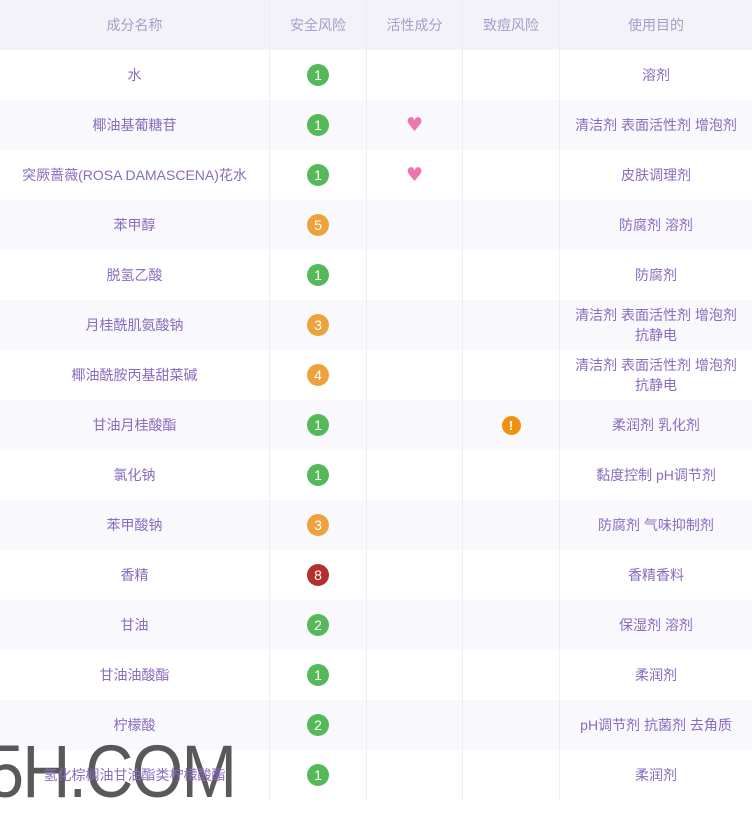  I want to click on ingredient-name-cell: 脱氢乙酸, so click(135, 275).